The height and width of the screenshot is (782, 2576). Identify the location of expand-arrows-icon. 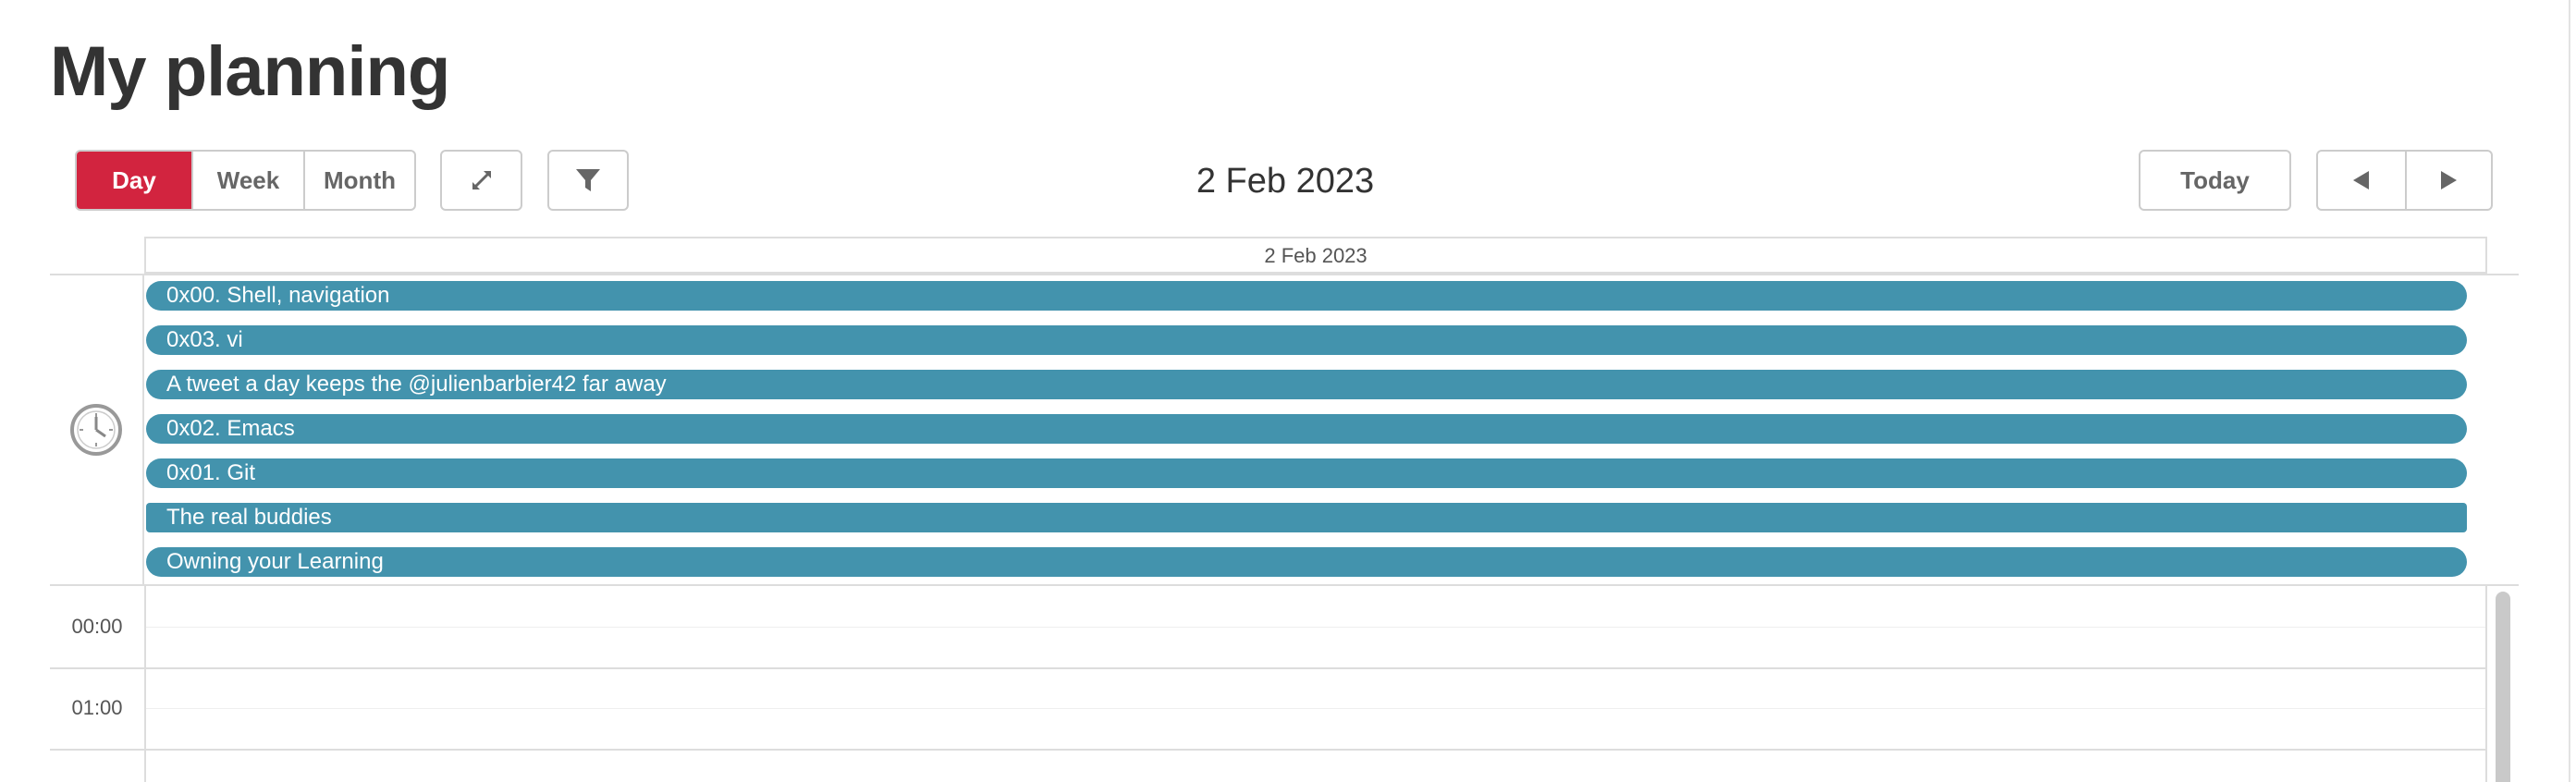
(481, 180).